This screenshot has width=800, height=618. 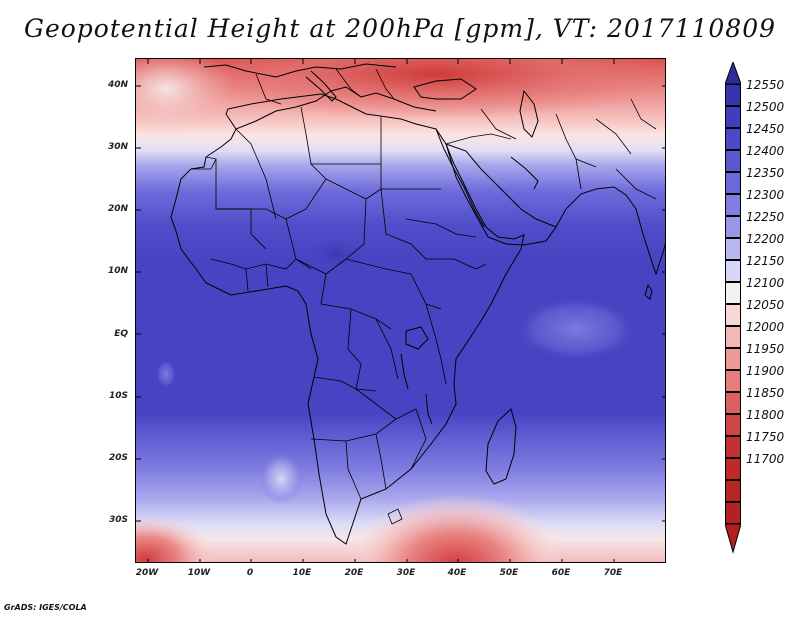 What do you see at coordinates (118, 520) in the screenshot?
I see `lat-label-30s: 30S` at bounding box center [118, 520].